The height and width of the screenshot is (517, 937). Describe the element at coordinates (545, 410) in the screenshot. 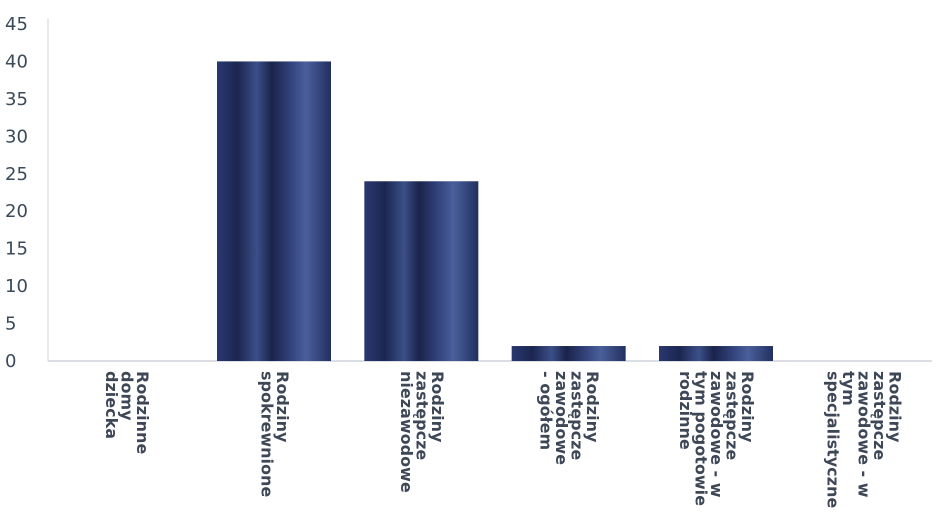

I see `x-category-label-line: - ogółem` at that location.